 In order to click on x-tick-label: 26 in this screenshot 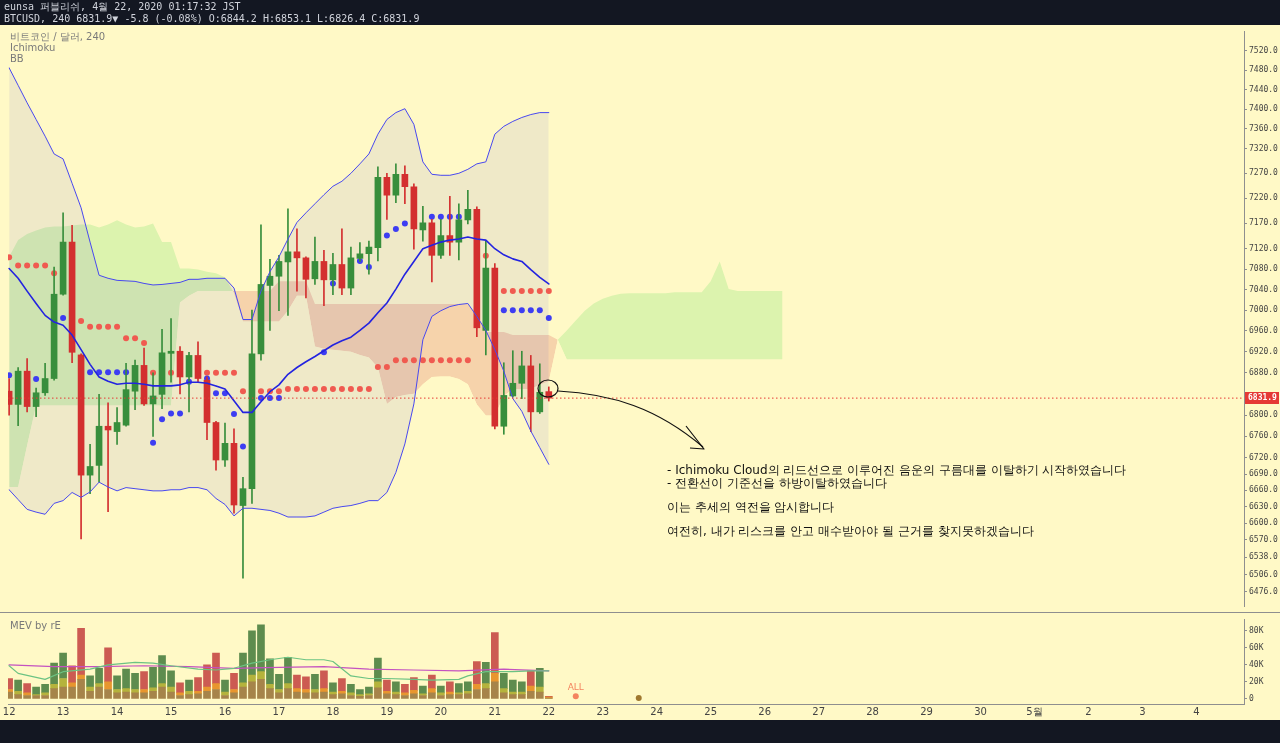, I will do `click(765, 711)`.